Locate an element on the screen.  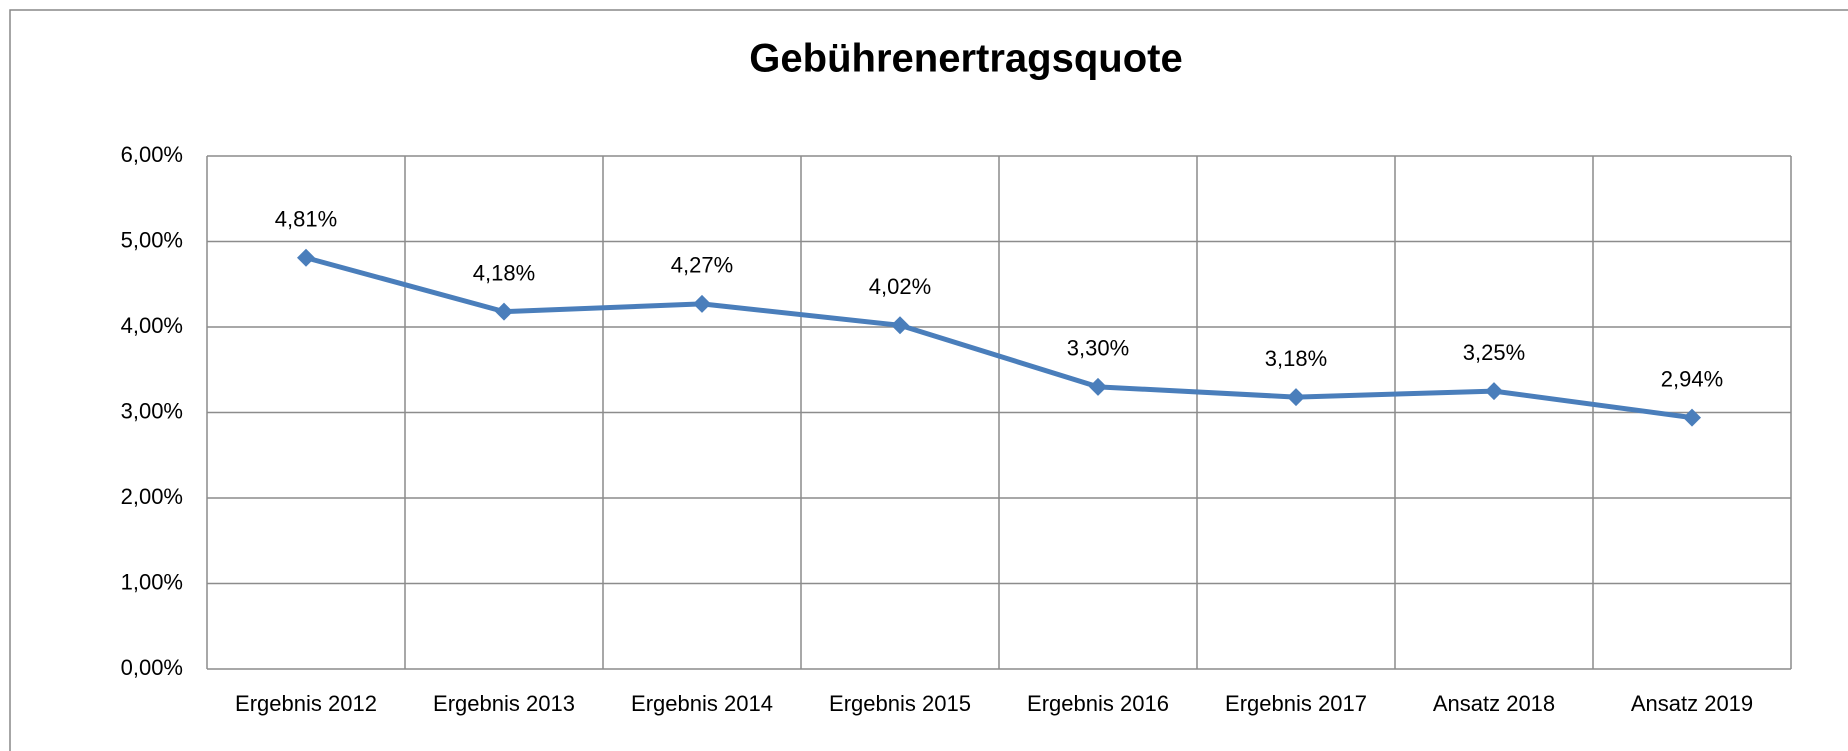
x-tick-label: Ergebnis 2013 is located at coordinates (504, 703).